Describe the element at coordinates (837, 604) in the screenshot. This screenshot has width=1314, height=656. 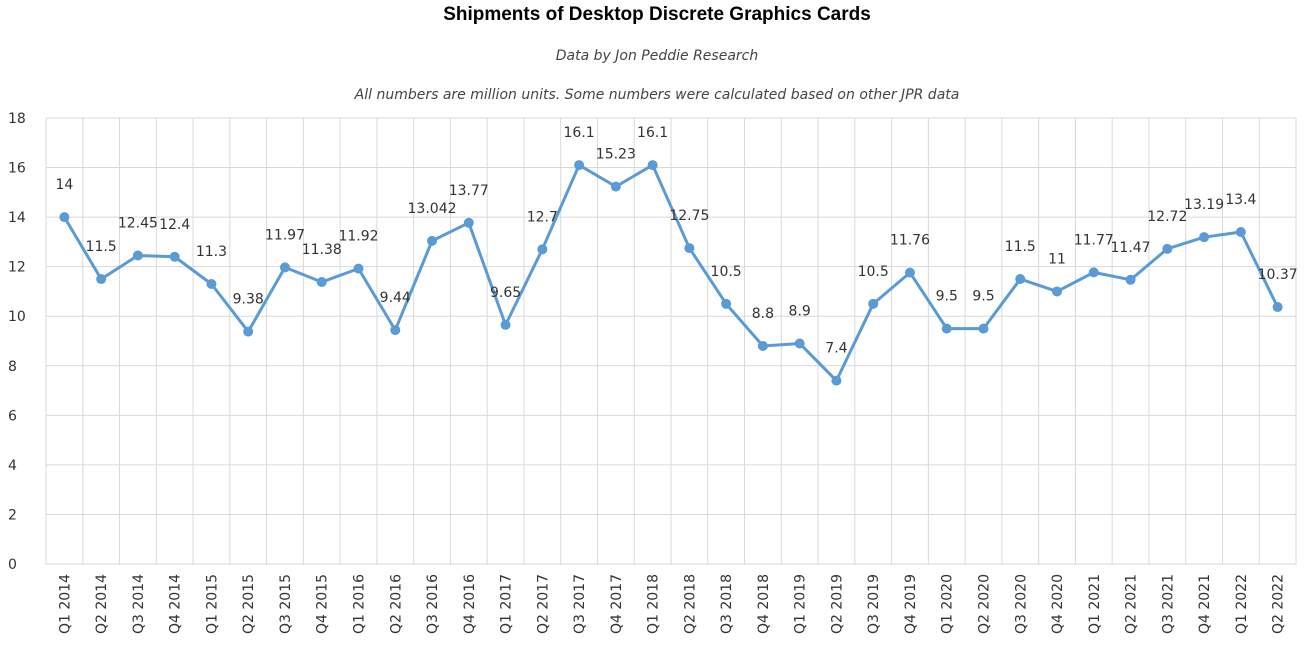
I see `x-tick-label: Q2 2019` at that location.